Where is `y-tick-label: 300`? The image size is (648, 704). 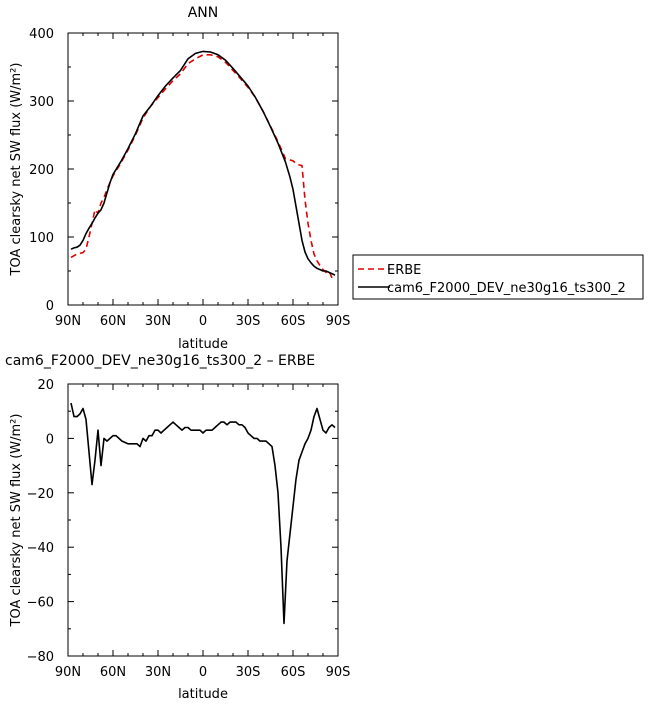 y-tick-label: 300 is located at coordinates (41, 102).